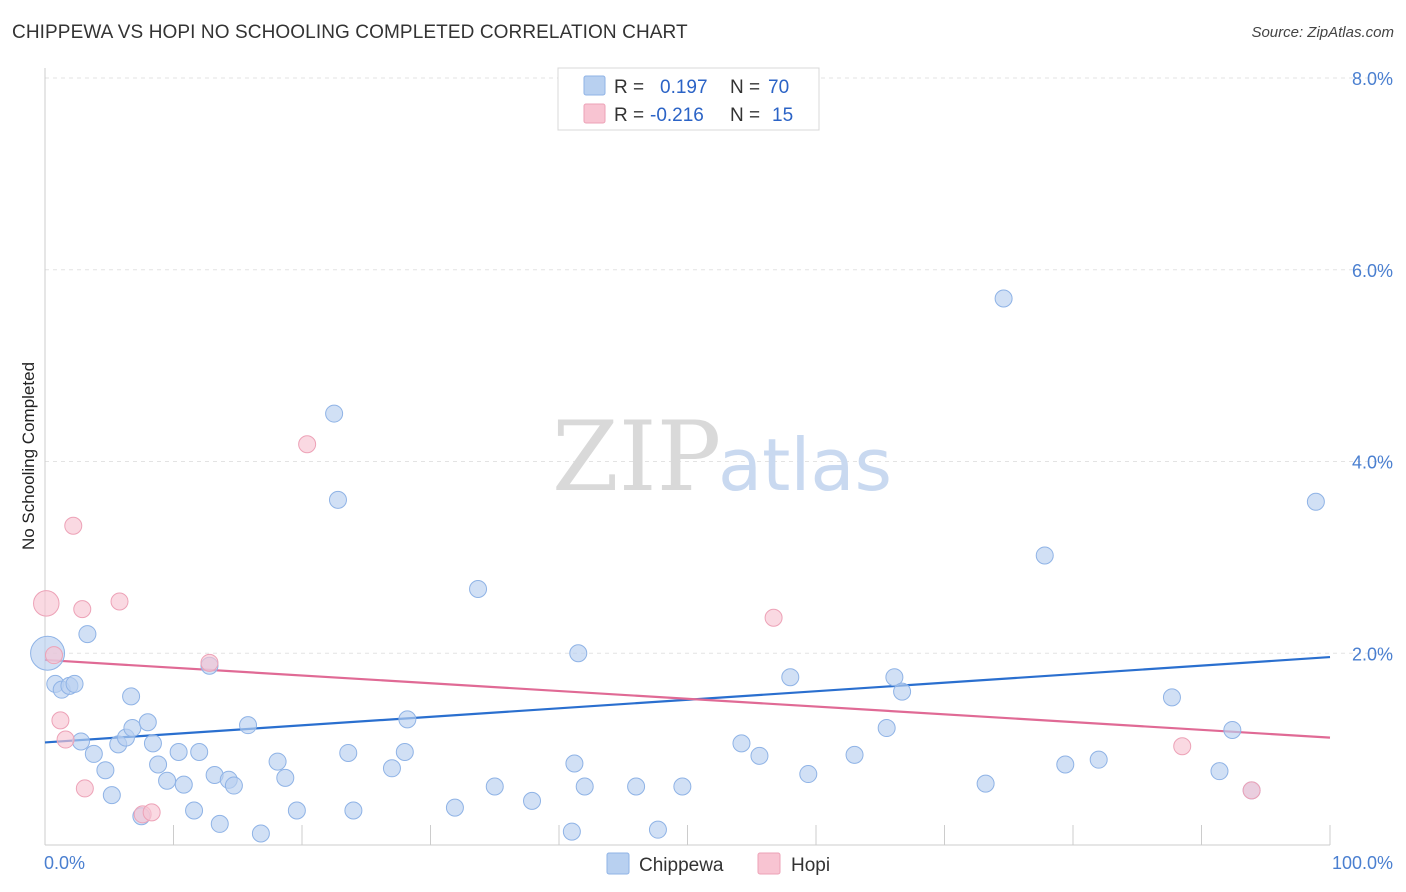 The width and height of the screenshot is (1406, 892). What do you see at coordinates (629, 87) in the screenshot?
I see `chippewa-r-label: R =` at bounding box center [629, 87].